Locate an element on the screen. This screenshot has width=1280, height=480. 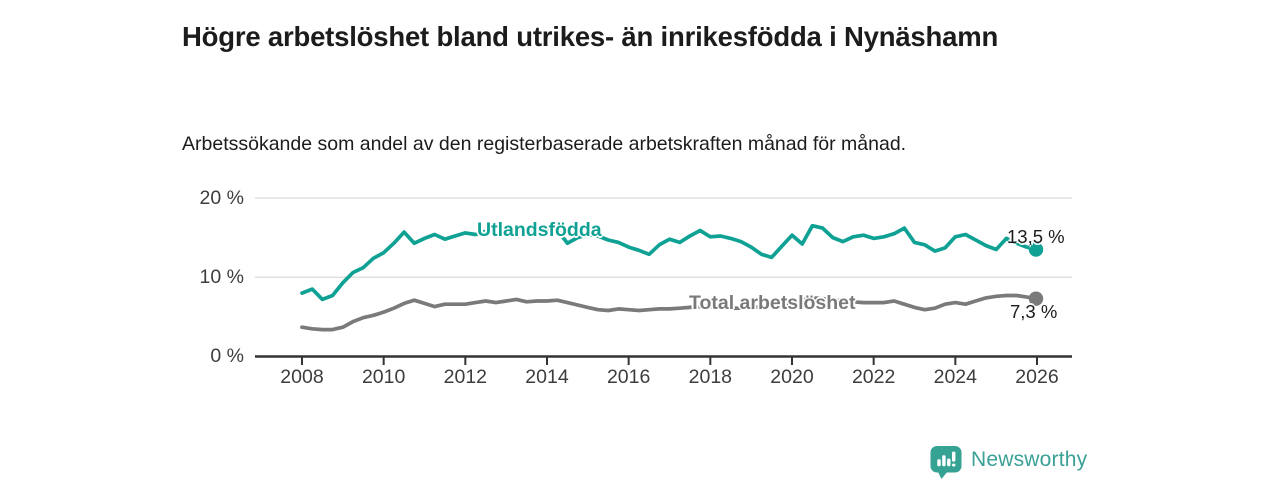
newsworthy-wordmark: Newsworthy is located at coordinates (1029, 459).